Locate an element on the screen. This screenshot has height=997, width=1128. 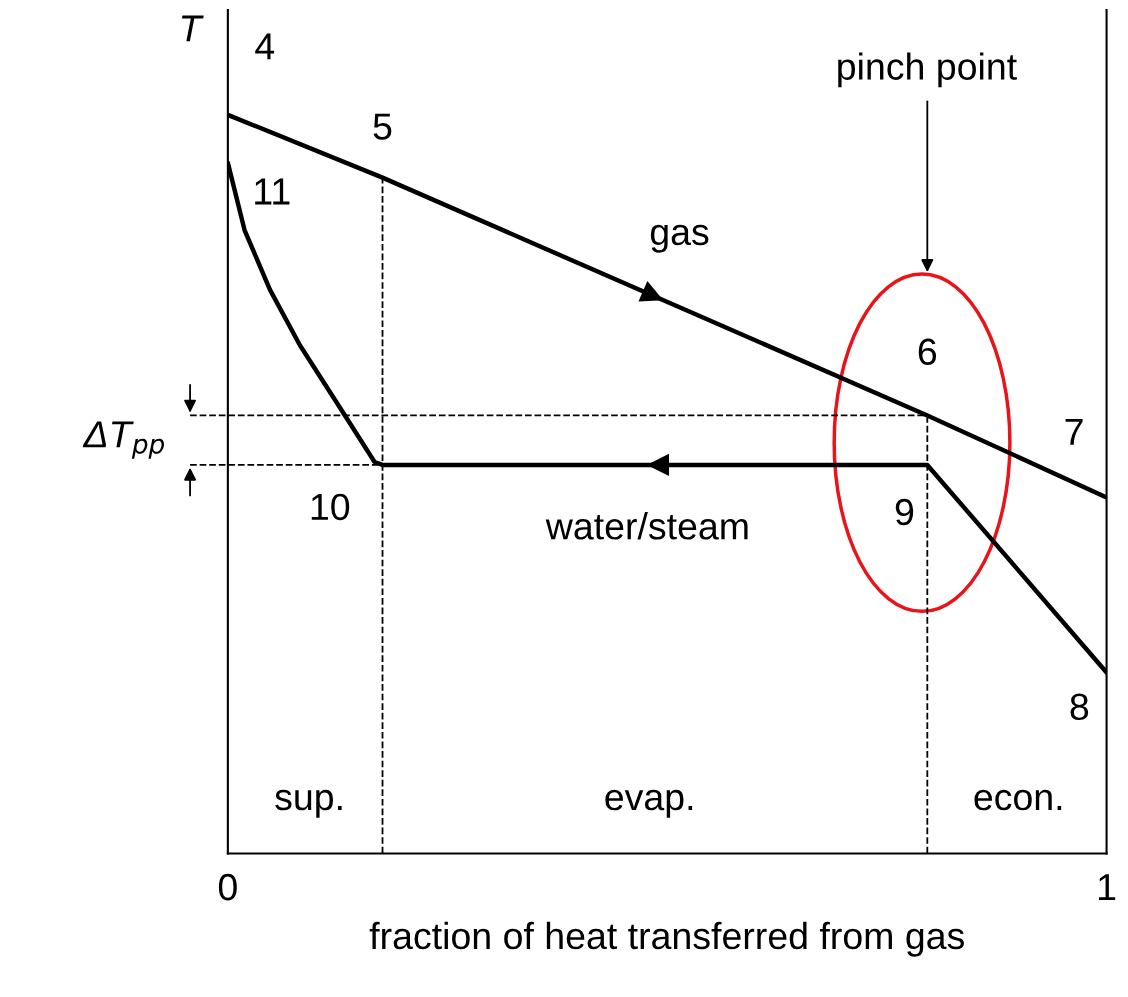
annotation: 9 is located at coordinates (904, 512).